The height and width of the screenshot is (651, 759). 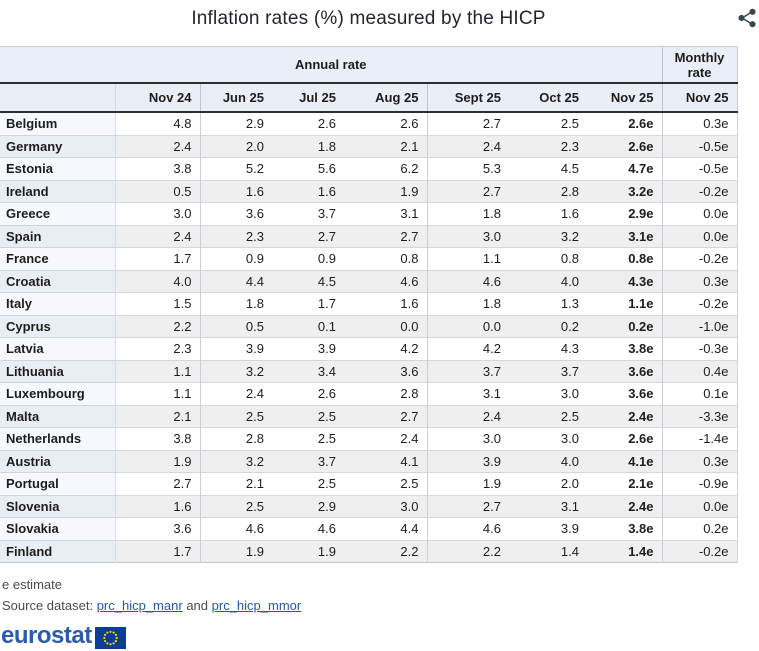 What do you see at coordinates (699, 461) in the screenshot?
I see `monthly-value-cell: 0.3e` at bounding box center [699, 461].